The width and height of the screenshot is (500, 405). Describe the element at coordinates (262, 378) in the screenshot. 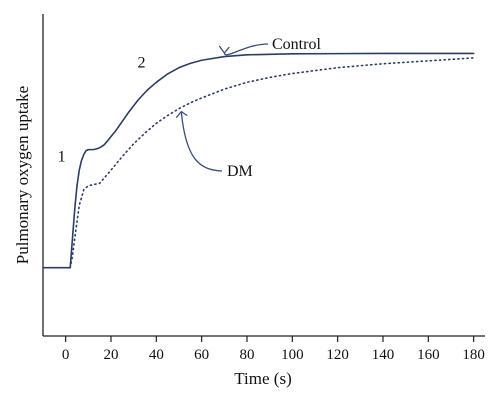

I see `x-axis-title: Time (s)` at that location.